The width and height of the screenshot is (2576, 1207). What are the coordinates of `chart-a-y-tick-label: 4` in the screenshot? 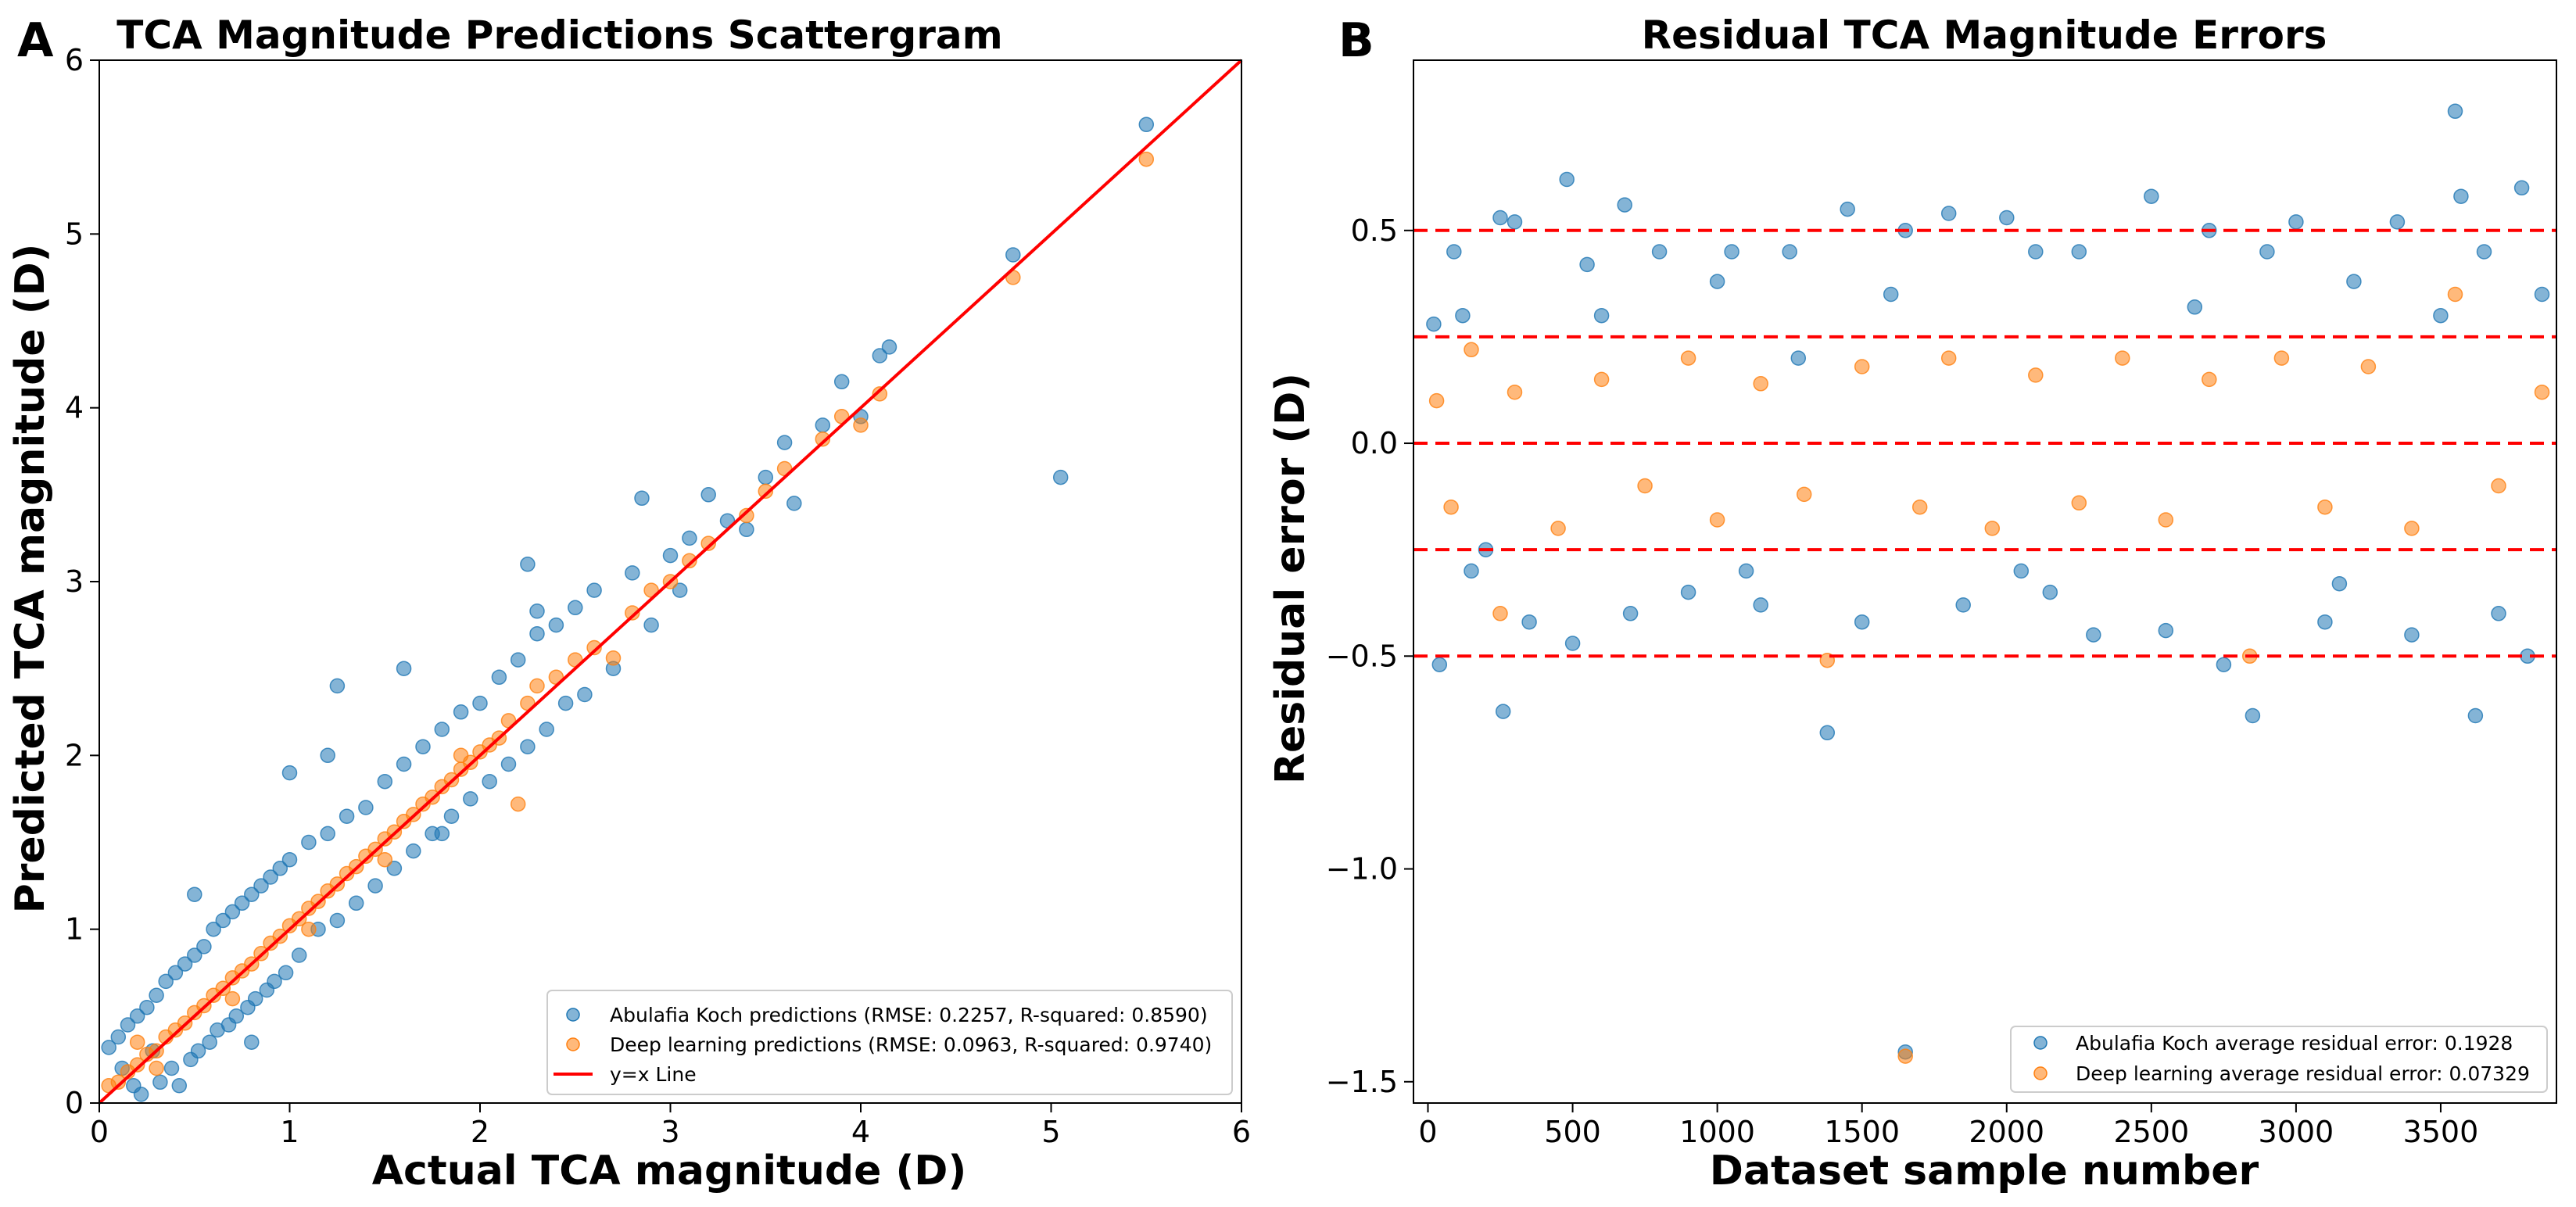 It's located at (74, 408).